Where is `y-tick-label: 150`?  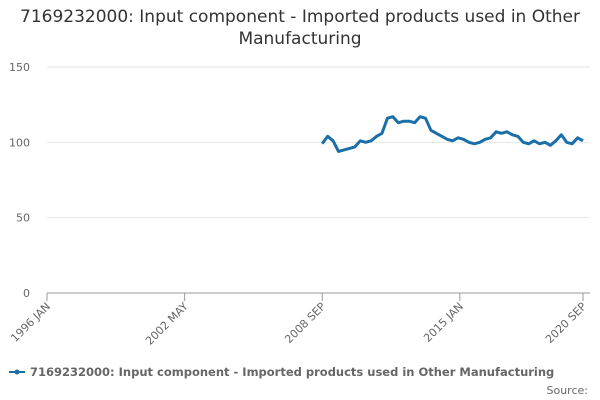 y-tick-label: 150 is located at coordinates (19, 67).